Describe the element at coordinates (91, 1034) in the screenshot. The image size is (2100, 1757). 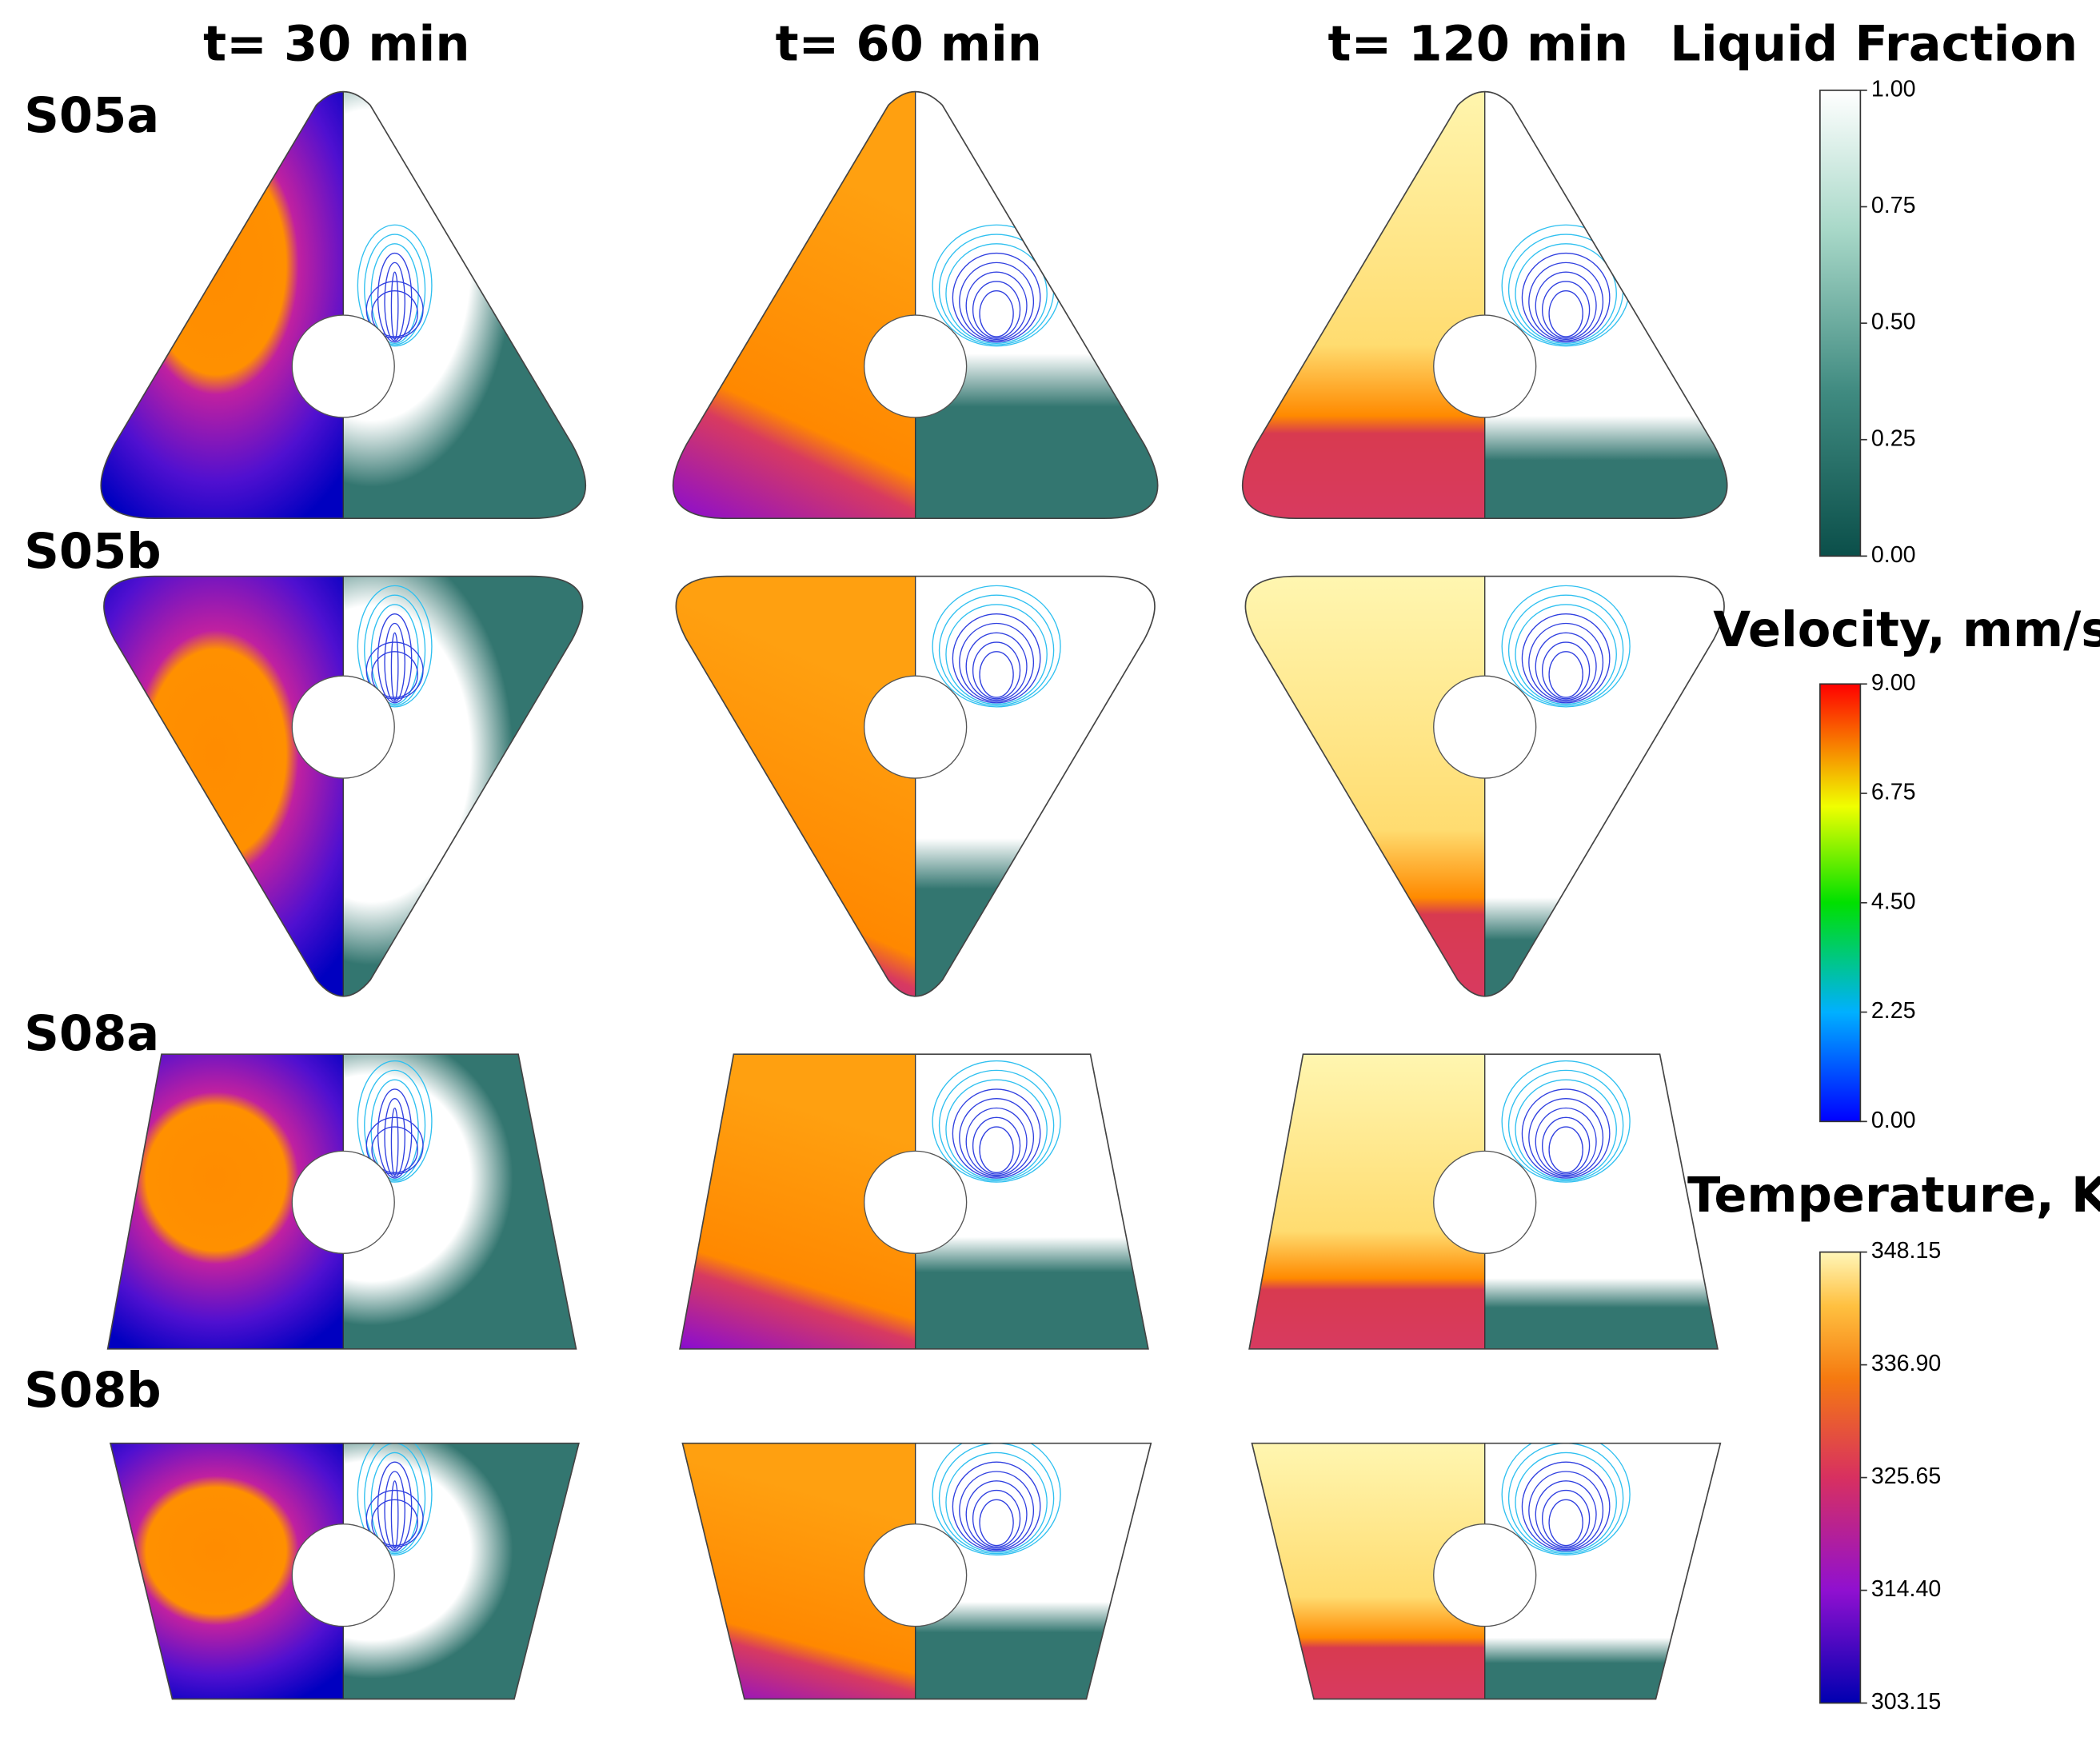
I see `row-label: S08a` at that location.